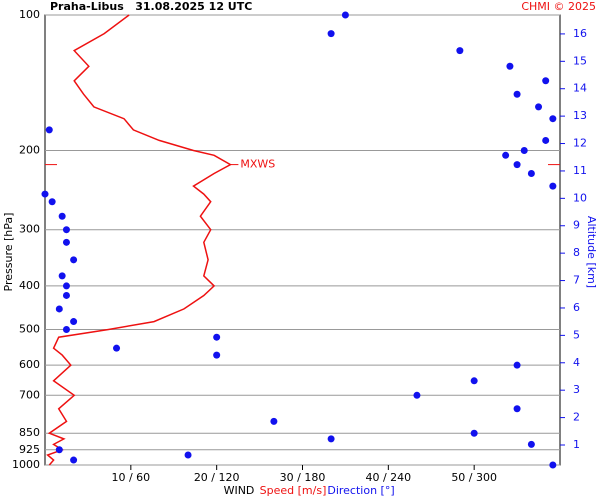 This screenshot has width=600, height=500. Describe the element at coordinates (580, 115) in the screenshot. I see `y2-tick-label: 13` at that location.